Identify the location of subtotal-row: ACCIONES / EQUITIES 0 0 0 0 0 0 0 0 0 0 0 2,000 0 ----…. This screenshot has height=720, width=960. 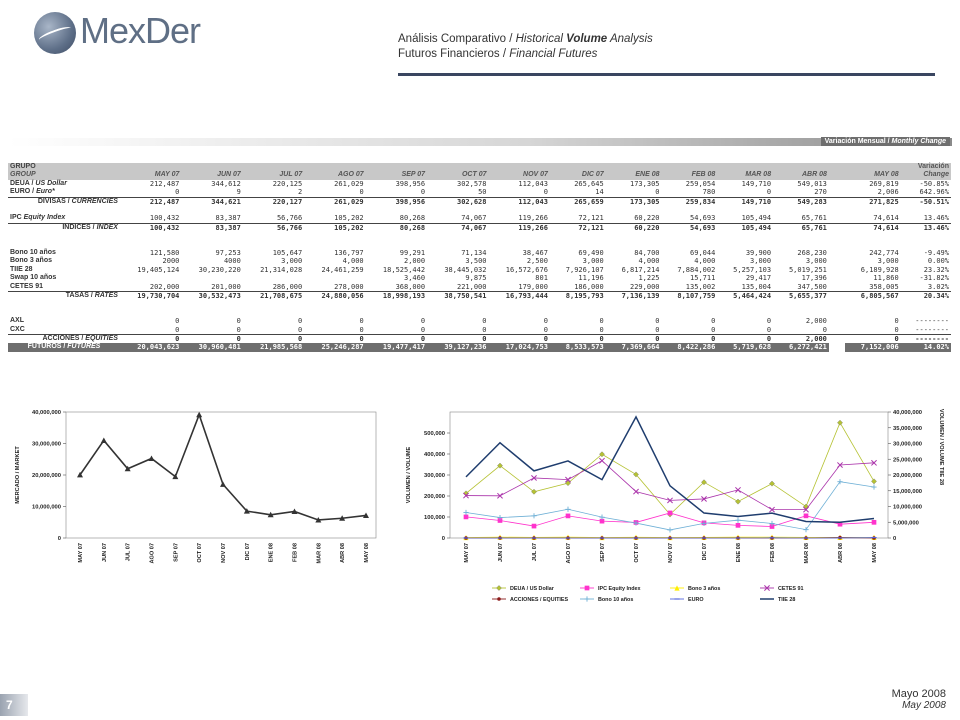
(479, 339).